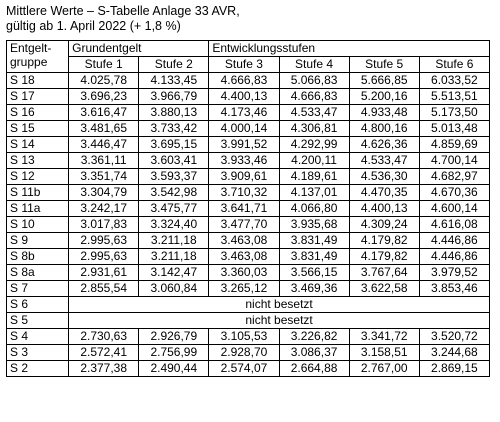  I want to click on group-cell: S 10, so click(37, 224).